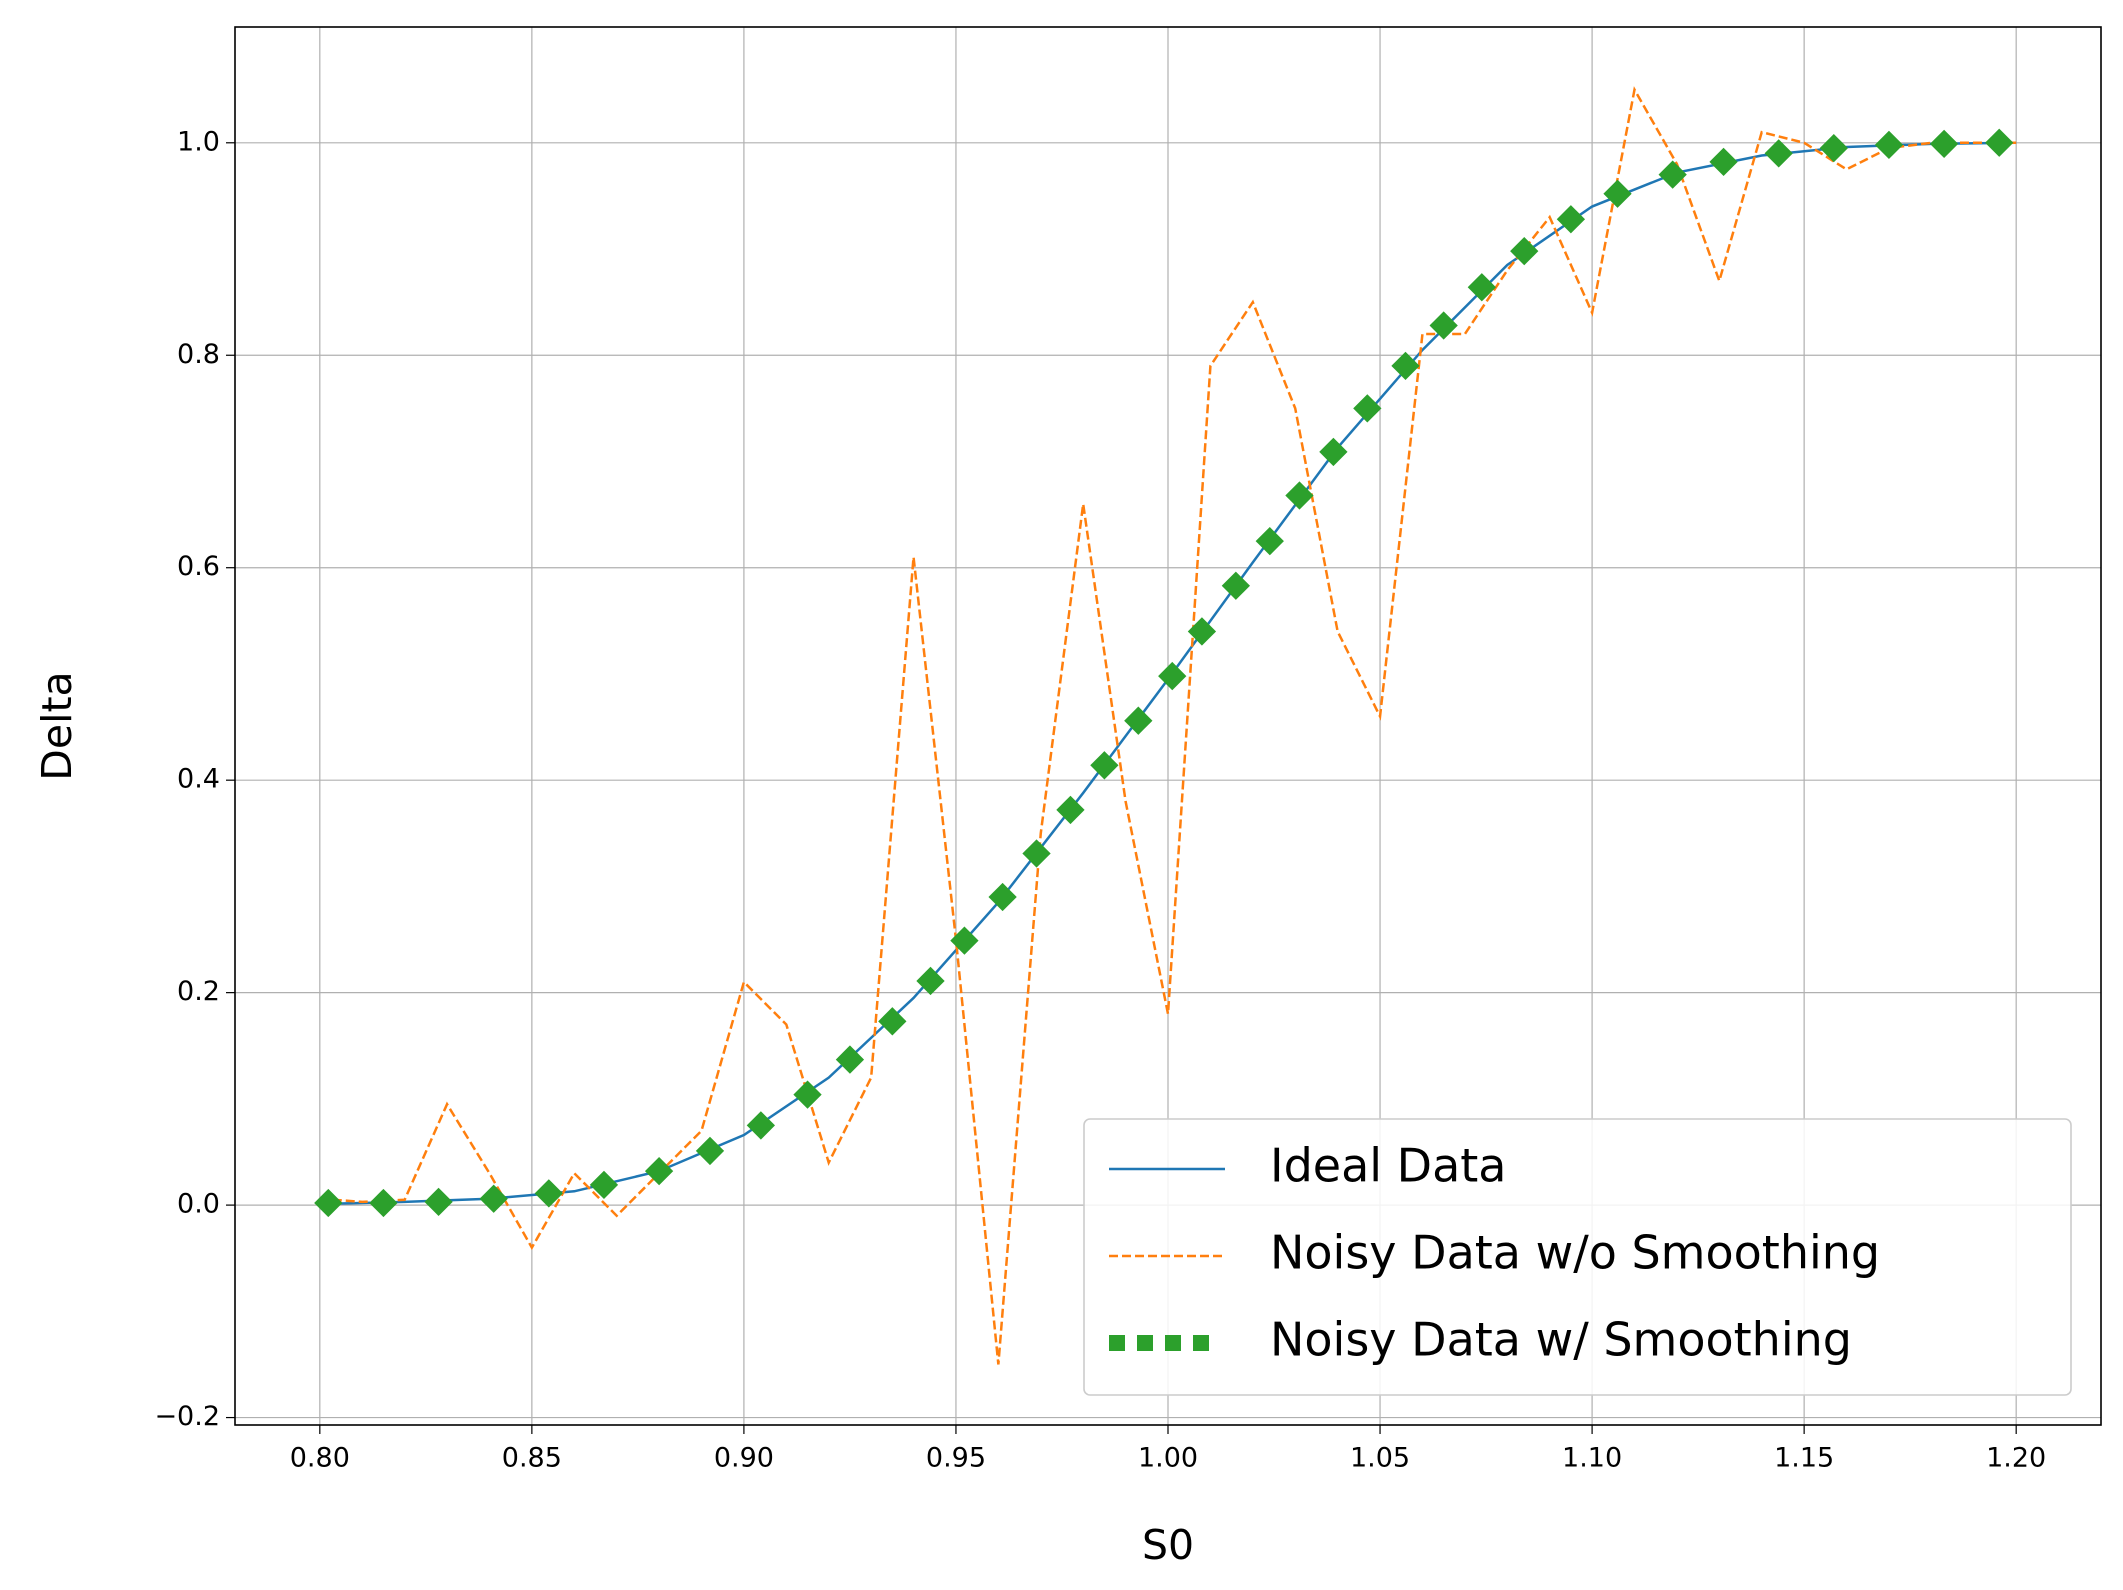  I want to click on legend-label: Noisy Data w/ Smoothing, so click(1561, 1340).